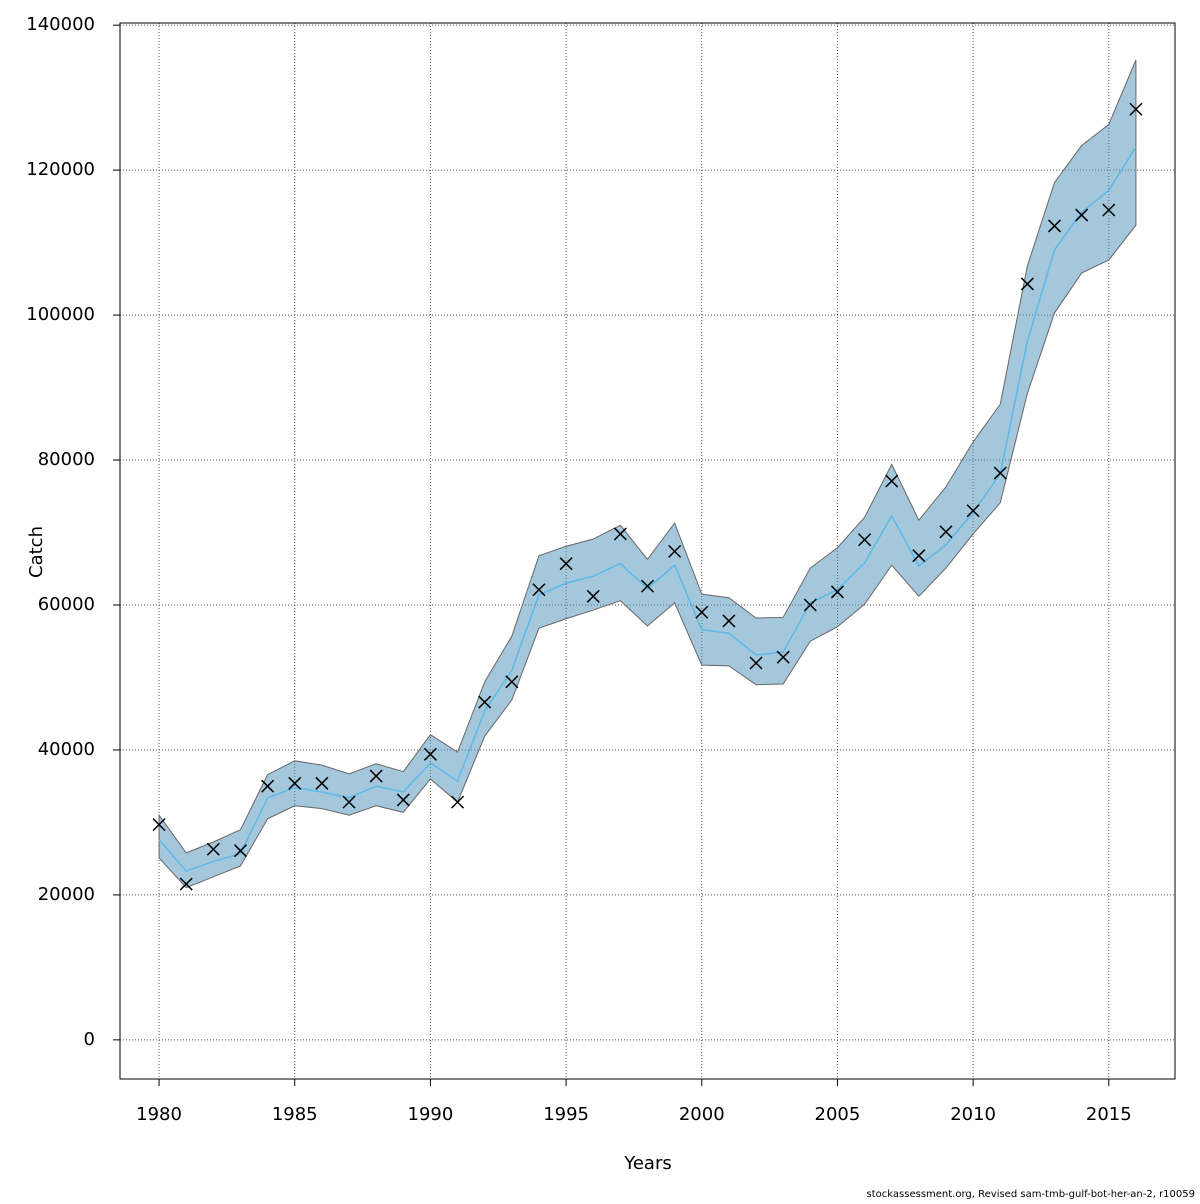 This screenshot has width=1200, height=1204. What do you see at coordinates (89, 1039) in the screenshot?
I see `y-tick-label: 0` at bounding box center [89, 1039].